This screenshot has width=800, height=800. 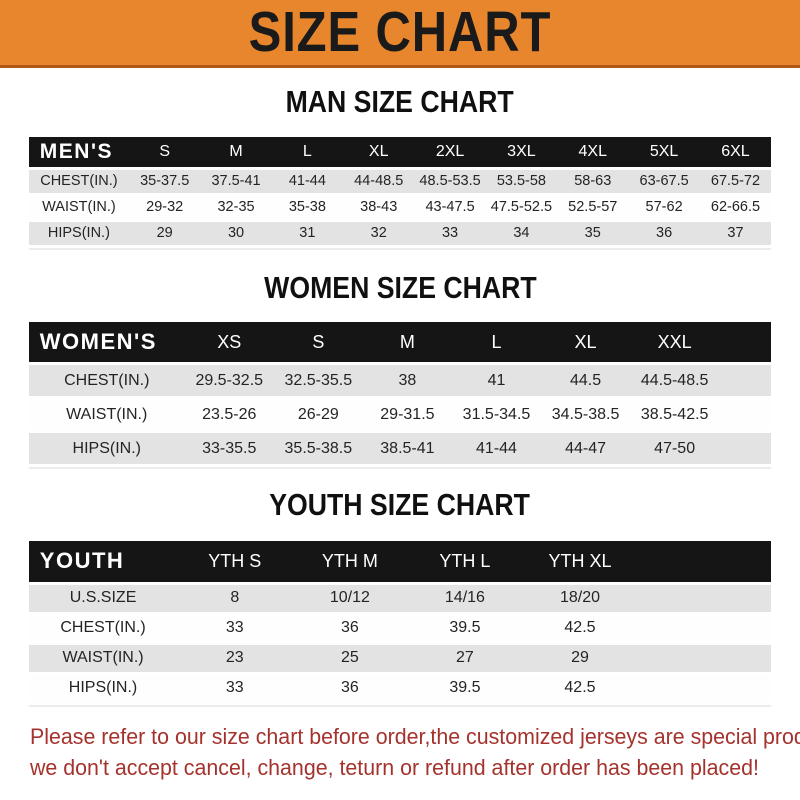 What do you see at coordinates (407, 449) in the screenshot?
I see `size-value-cell: 38.5-41` at bounding box center [407, 449].